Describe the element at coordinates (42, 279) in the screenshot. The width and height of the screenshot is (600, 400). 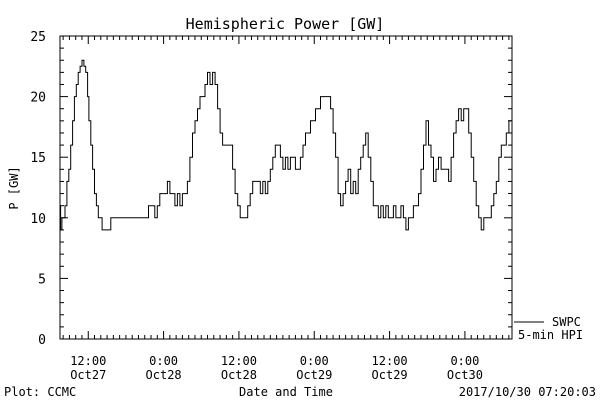
I see `y-tick-label: 5` at that location.